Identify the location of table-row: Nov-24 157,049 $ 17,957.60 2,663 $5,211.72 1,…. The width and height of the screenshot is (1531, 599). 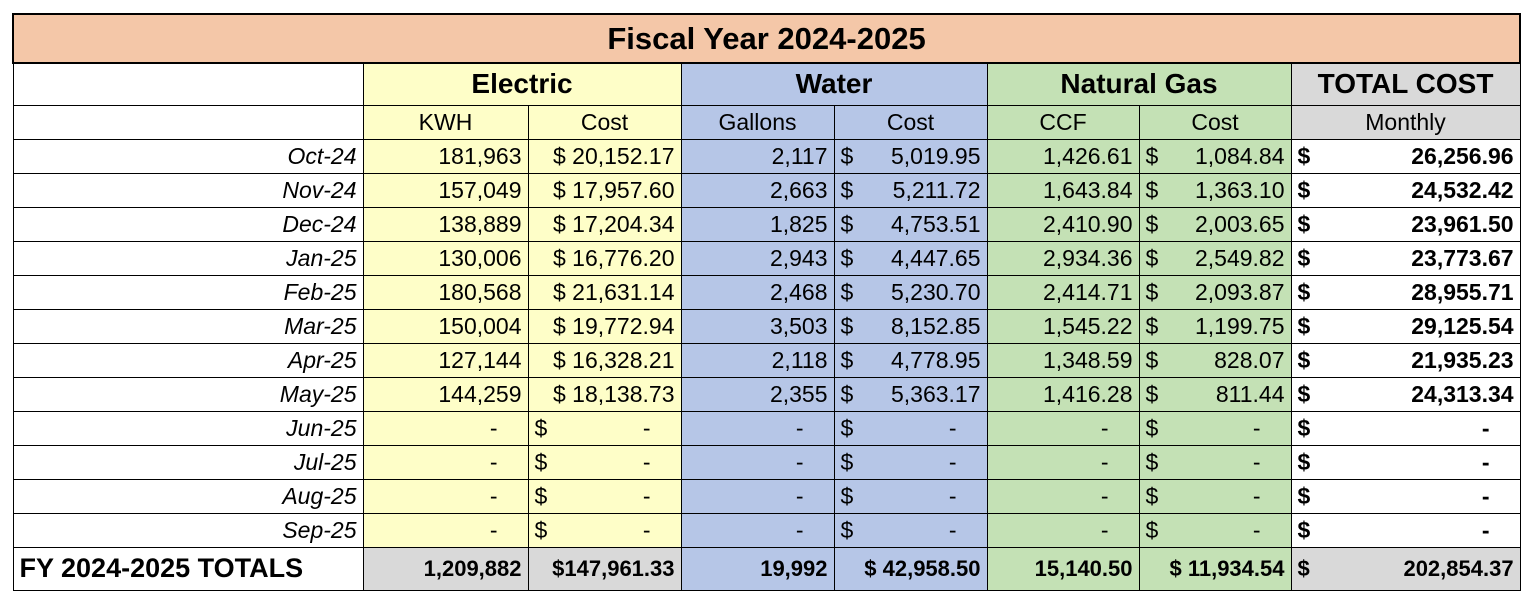
(766, 190).